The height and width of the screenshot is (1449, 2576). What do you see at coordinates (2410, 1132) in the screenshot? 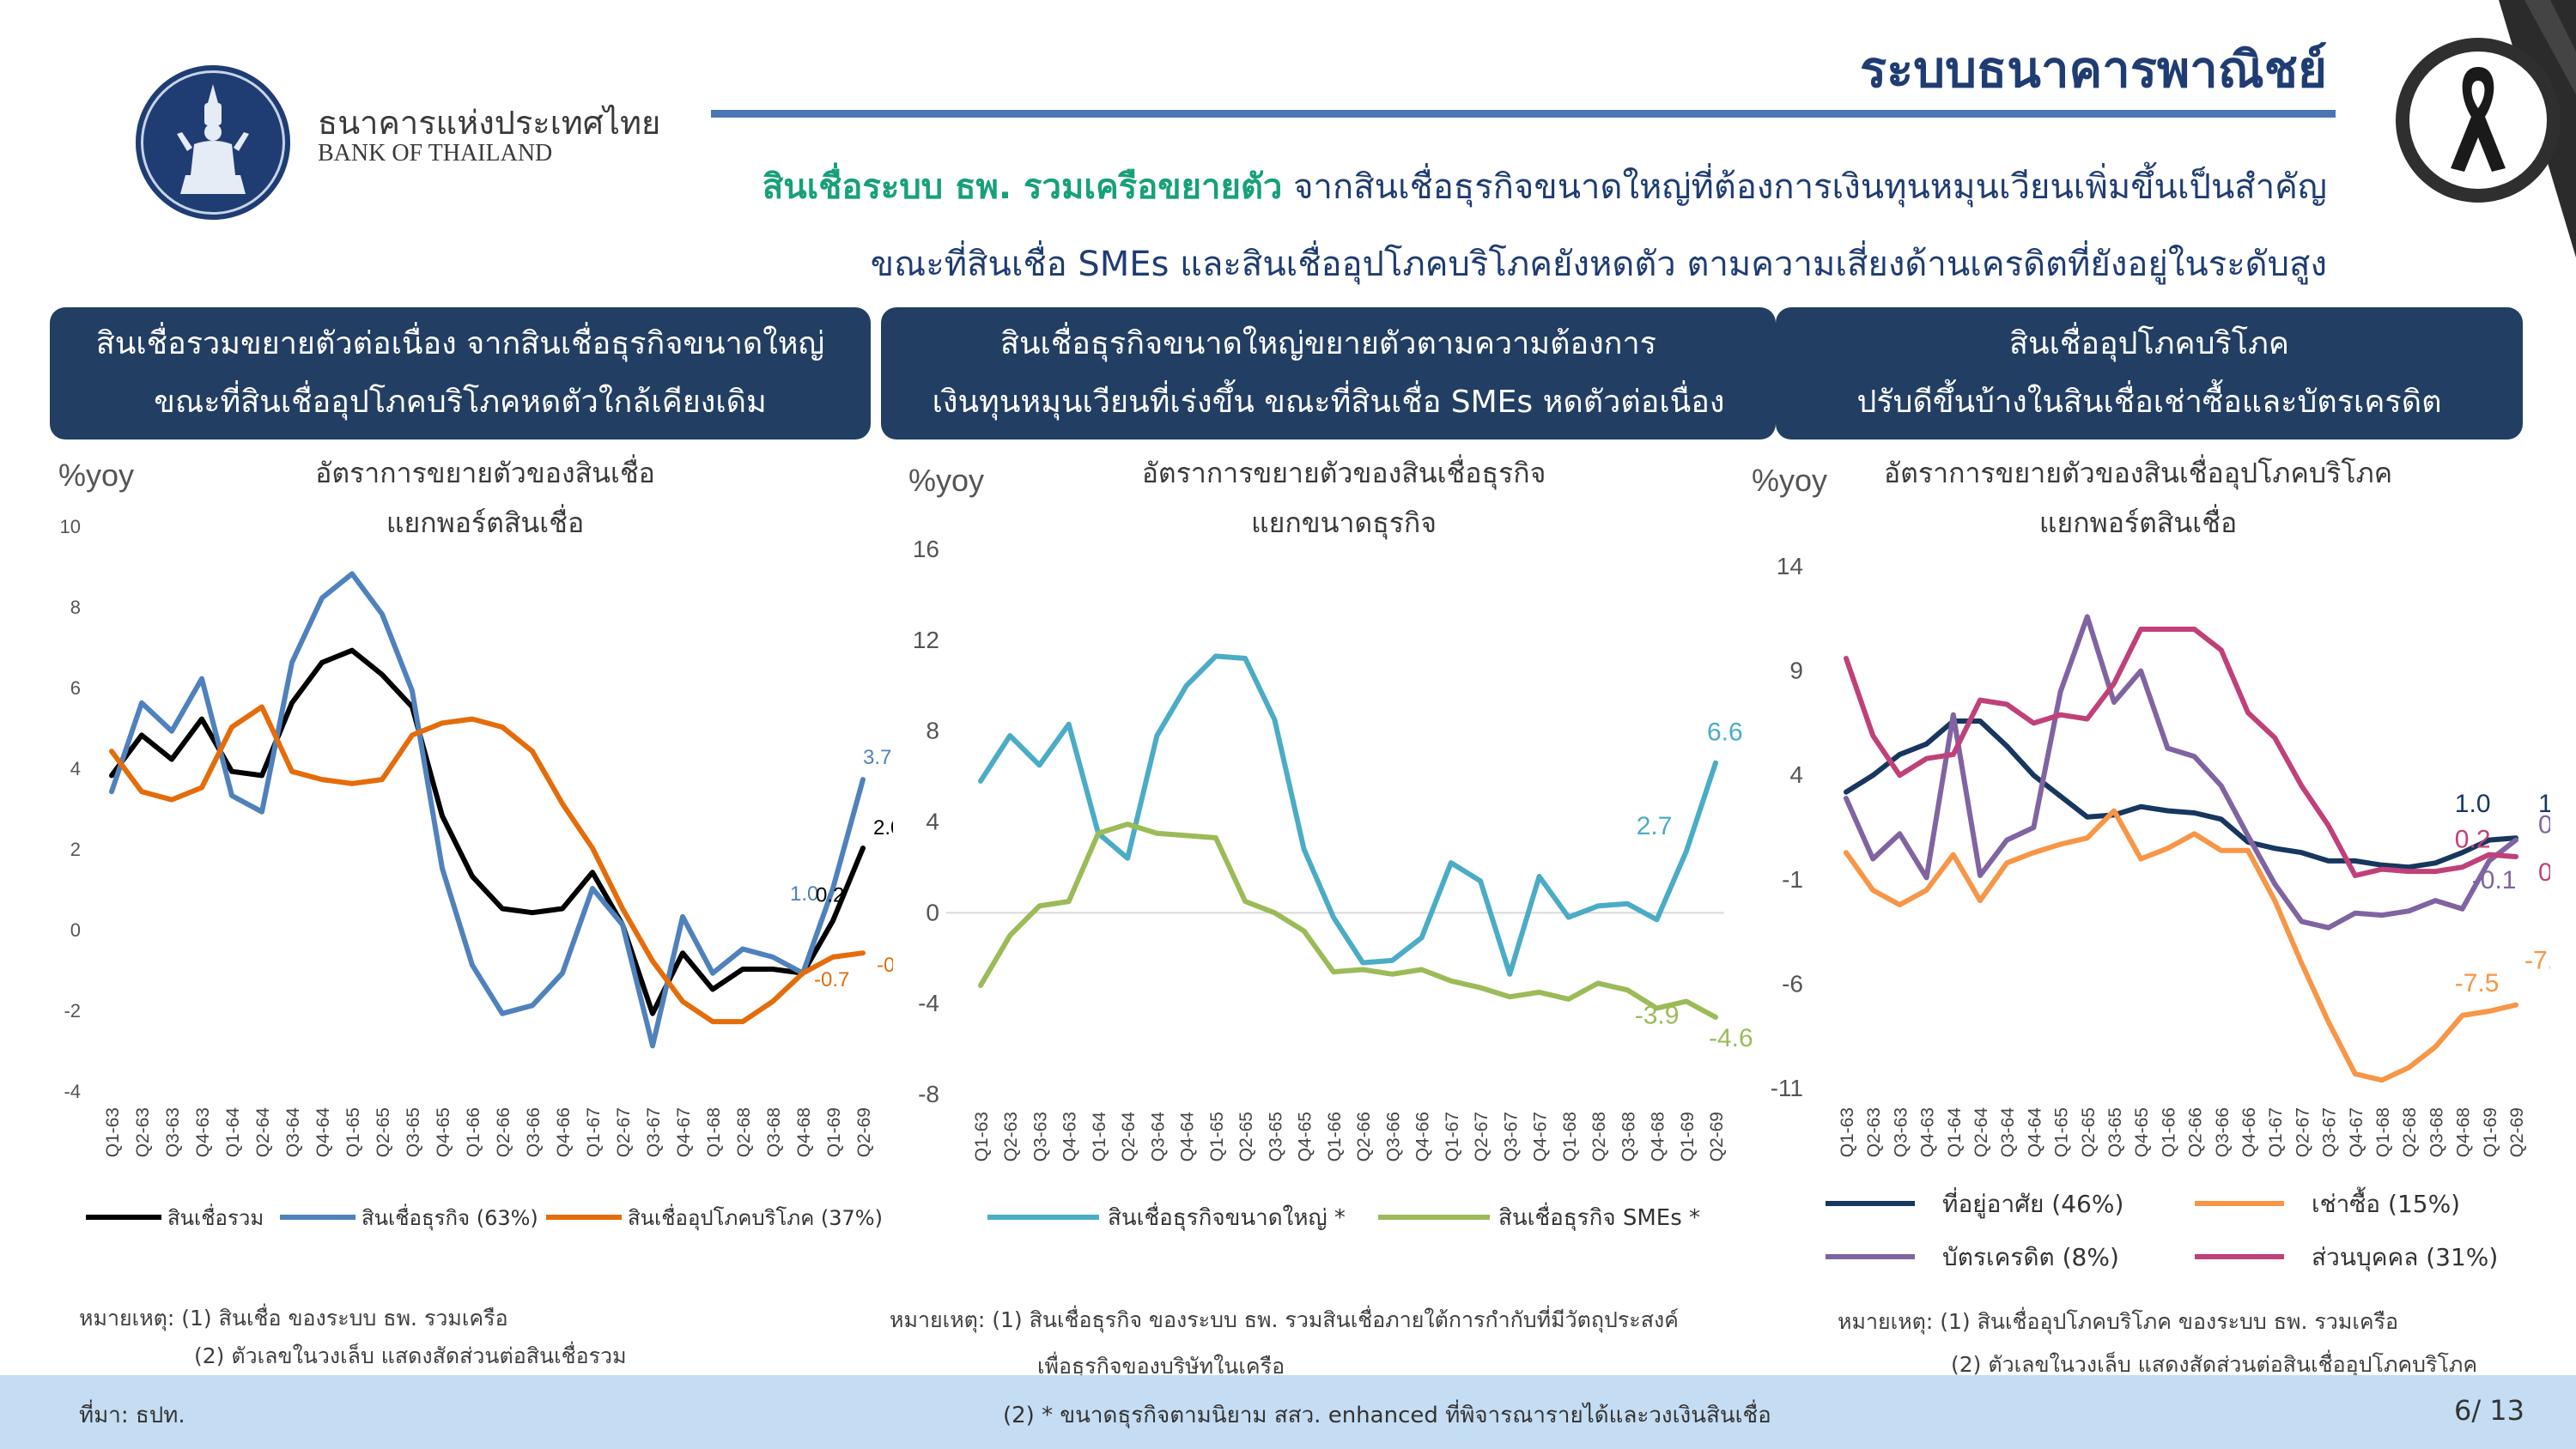
I see `x-tick-label: Q2-68` at bounding box center [2410, 1132].